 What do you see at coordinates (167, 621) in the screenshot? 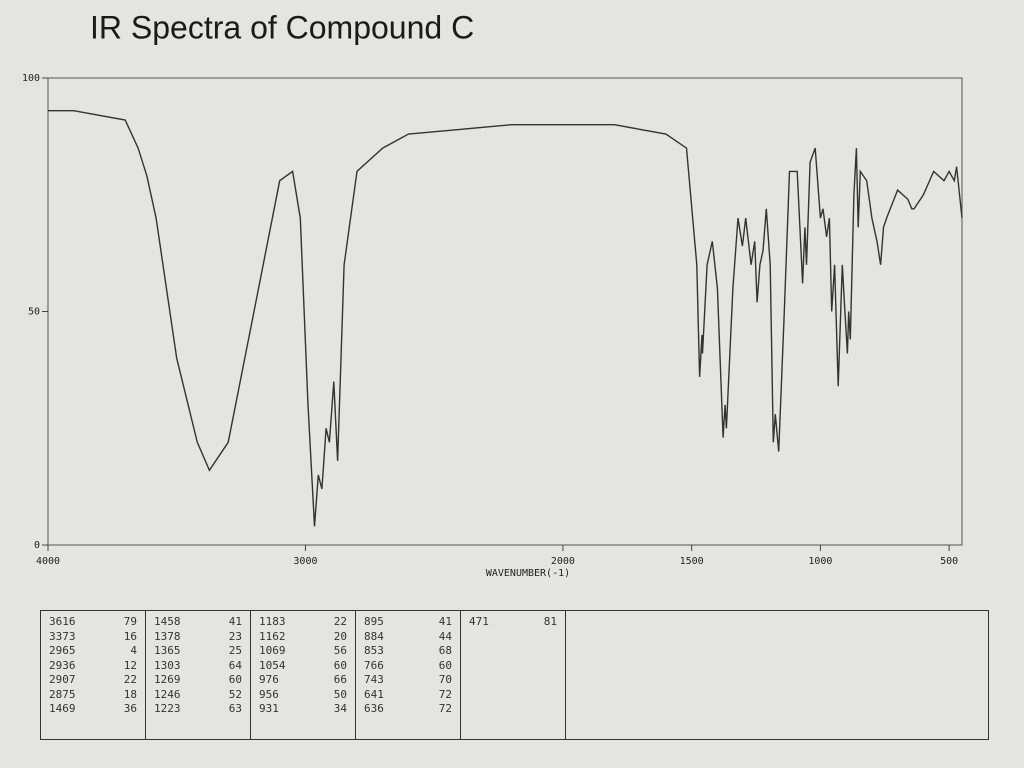
I see `wavenumber: 1458` at bounding box center [167, 621].